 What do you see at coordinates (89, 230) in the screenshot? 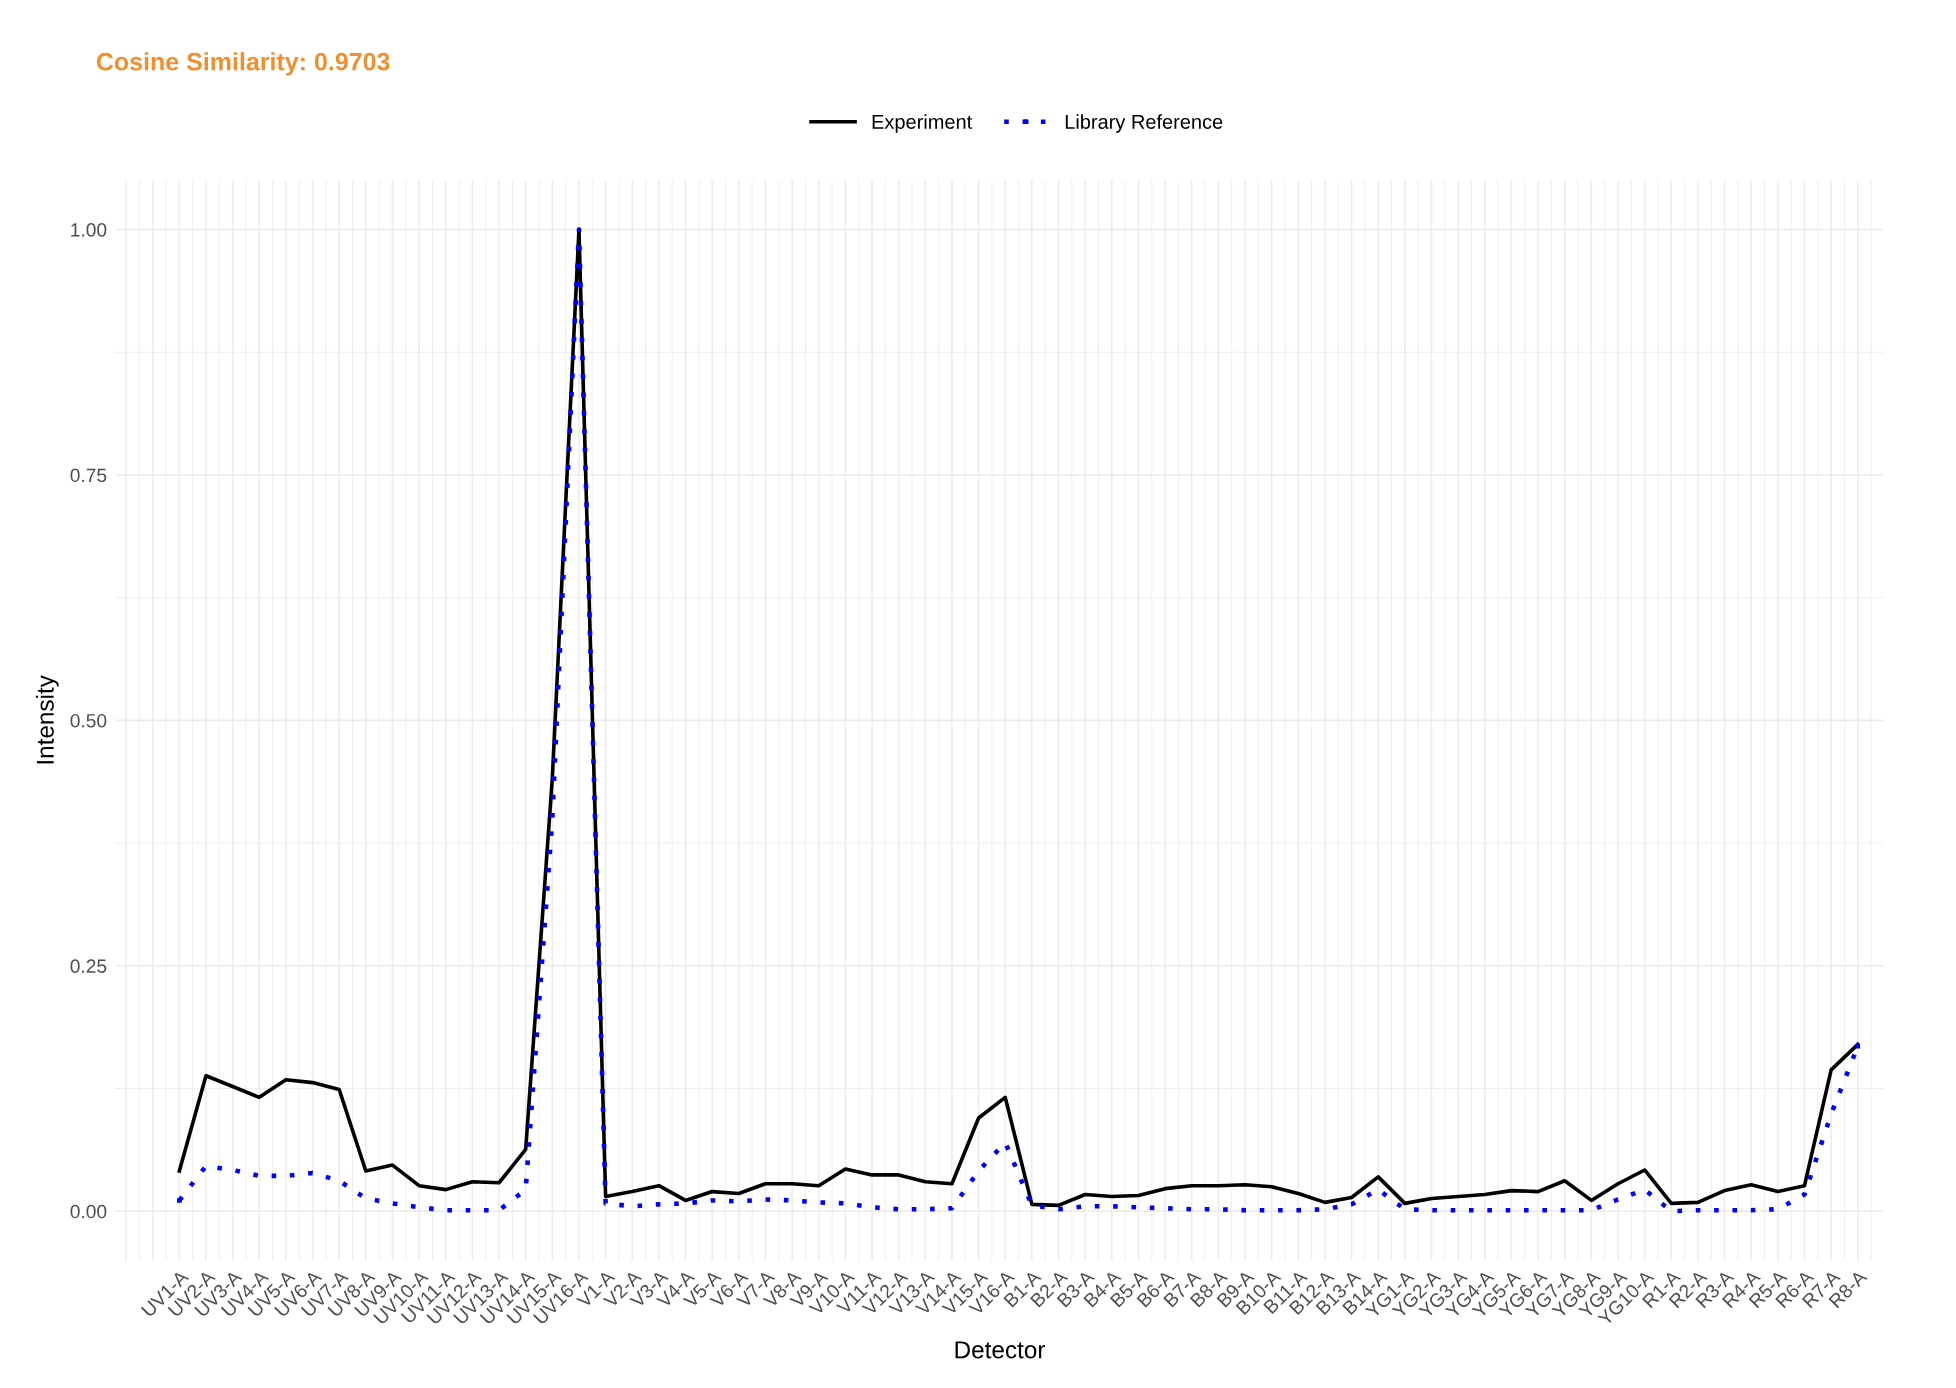
I see `y-tick-label: 1.00` at bounding box center [89, 230].